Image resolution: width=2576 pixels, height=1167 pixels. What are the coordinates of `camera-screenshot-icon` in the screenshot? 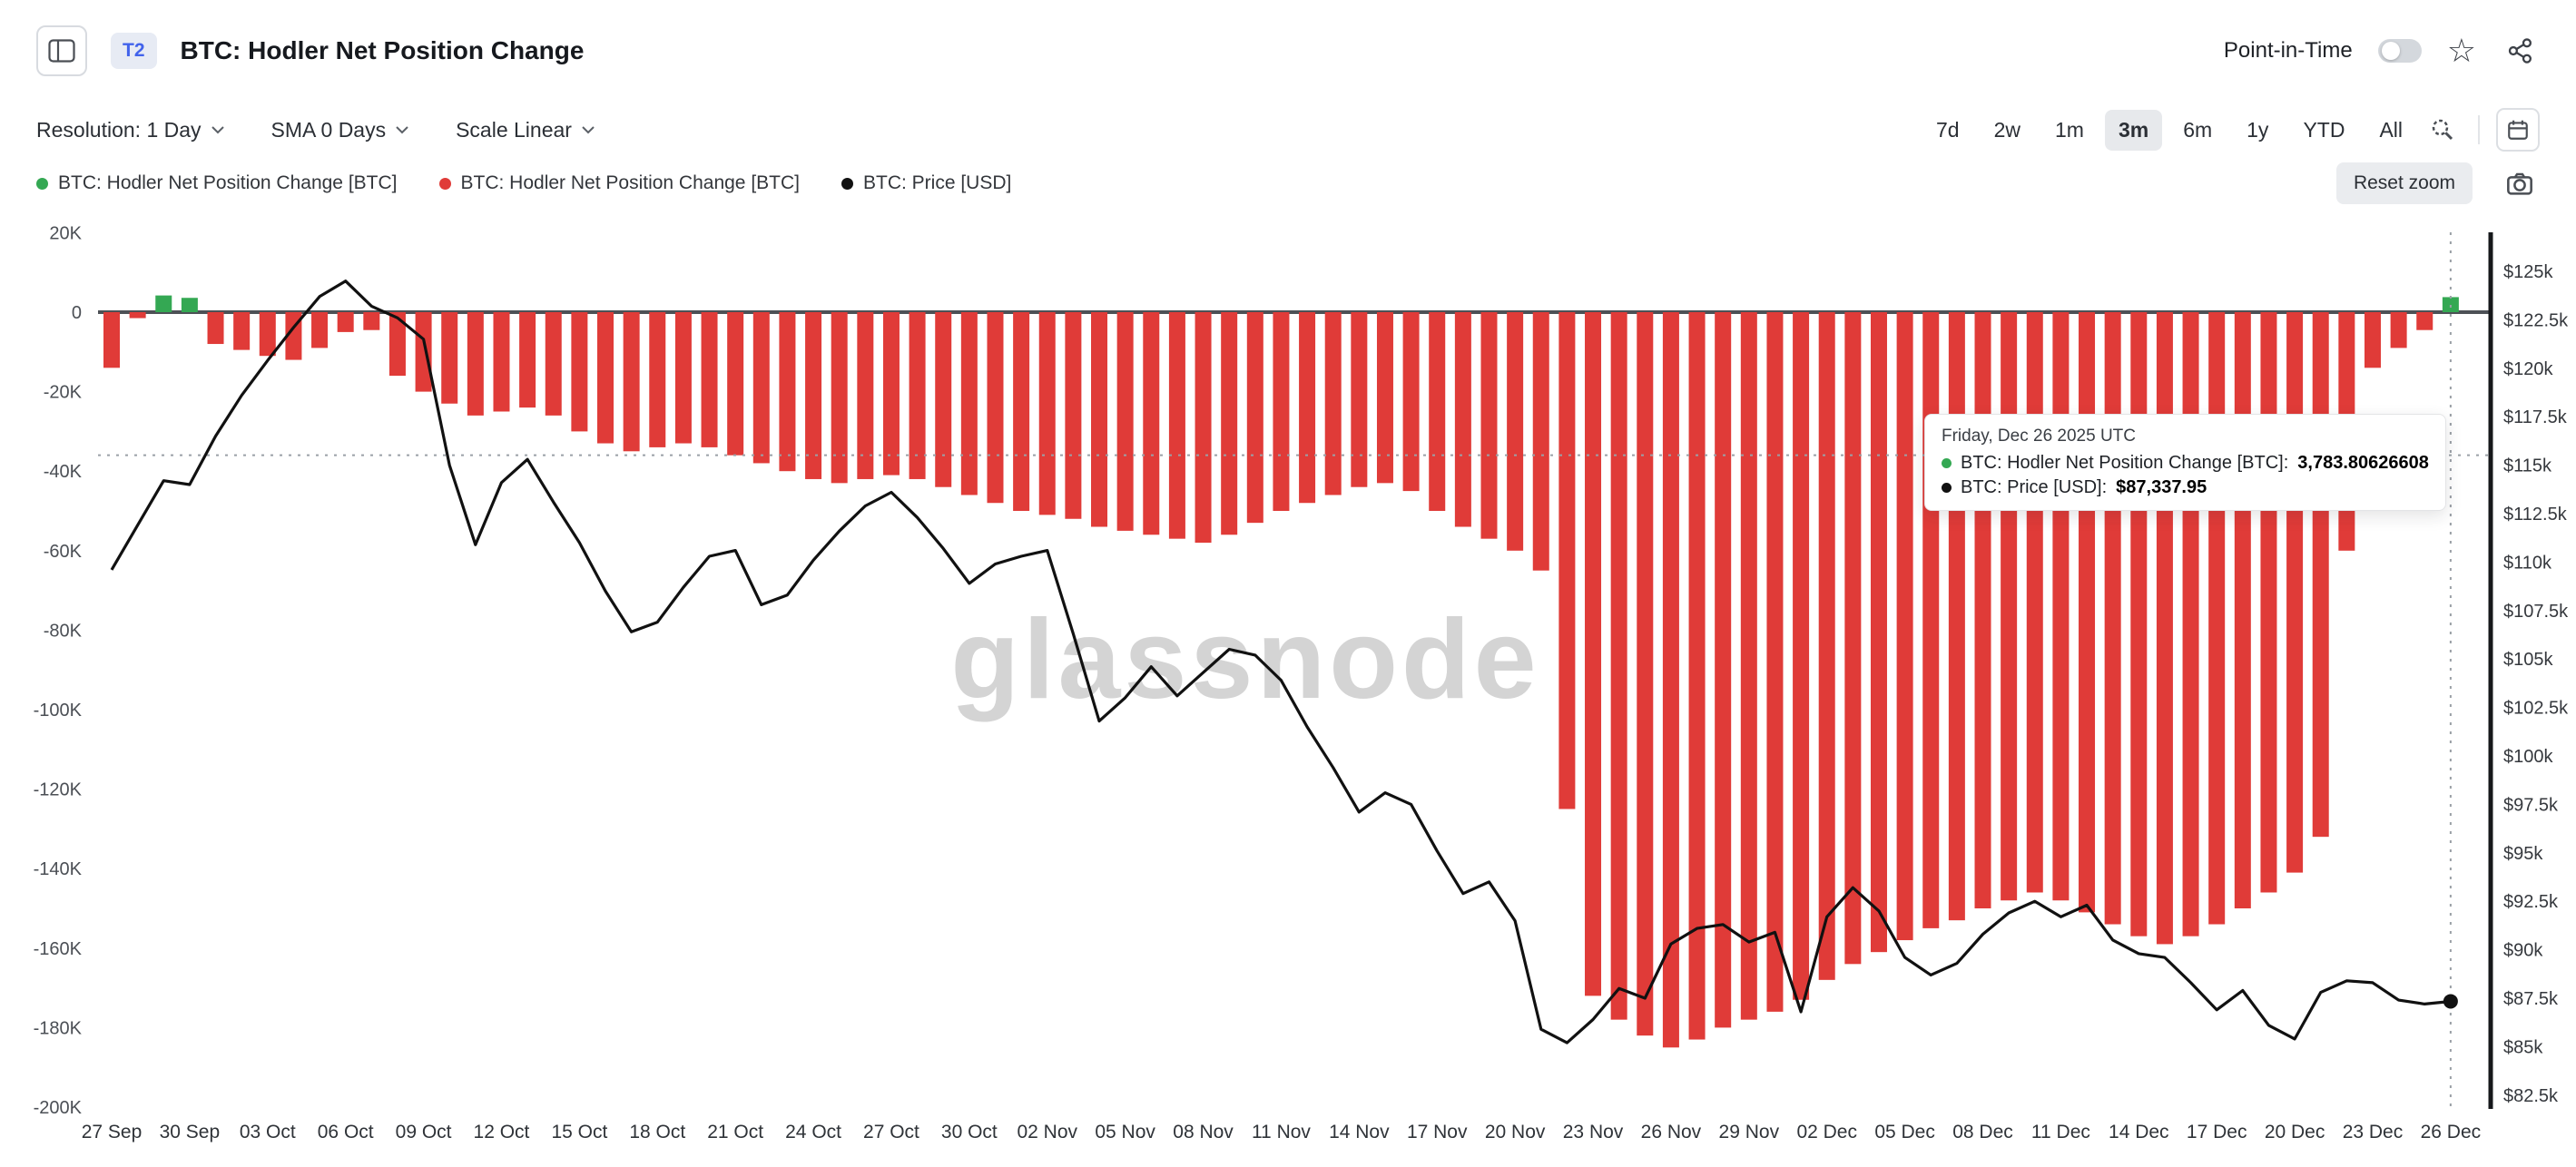 It's located at (2520, 183).